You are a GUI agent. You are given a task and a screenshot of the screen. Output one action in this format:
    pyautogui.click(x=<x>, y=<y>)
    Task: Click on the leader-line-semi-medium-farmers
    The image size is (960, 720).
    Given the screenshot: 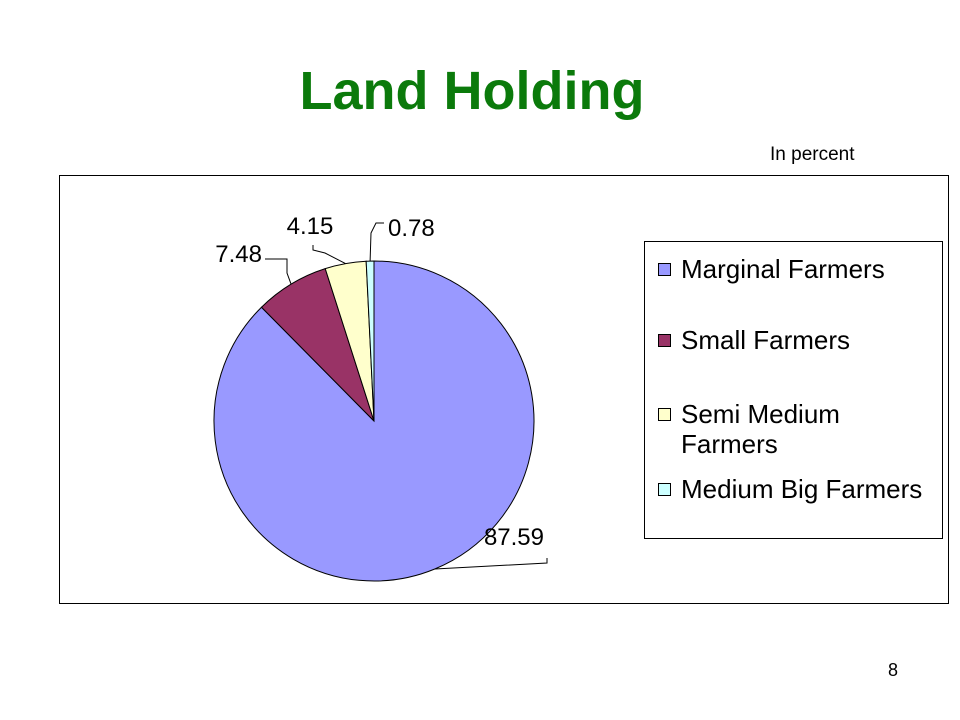 What is the action you would take?
    pyautogui.click(x=329, y=255)
    